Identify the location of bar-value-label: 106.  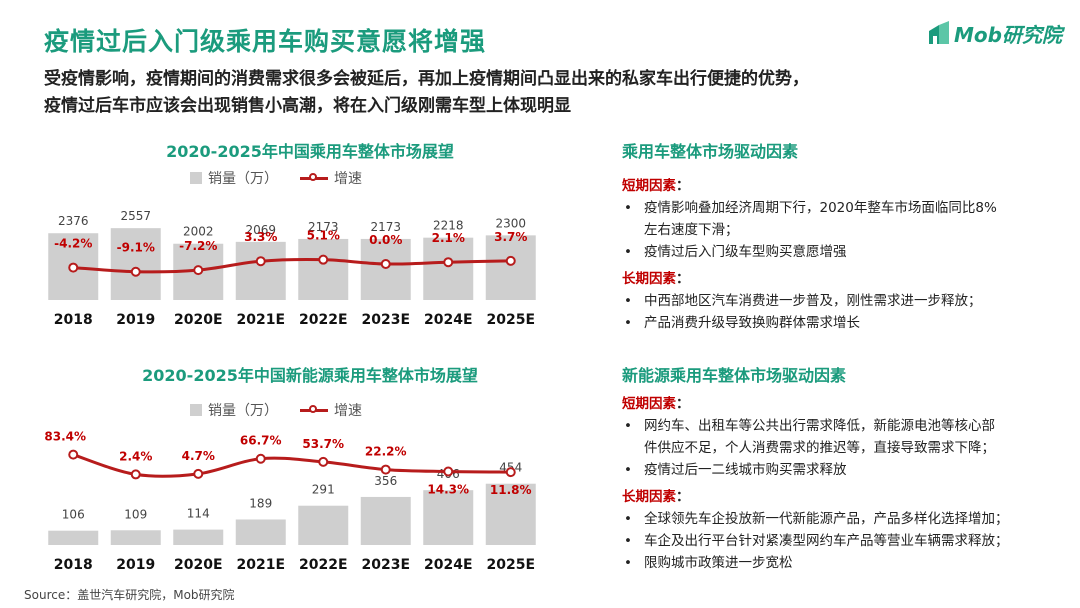
(73, 515).